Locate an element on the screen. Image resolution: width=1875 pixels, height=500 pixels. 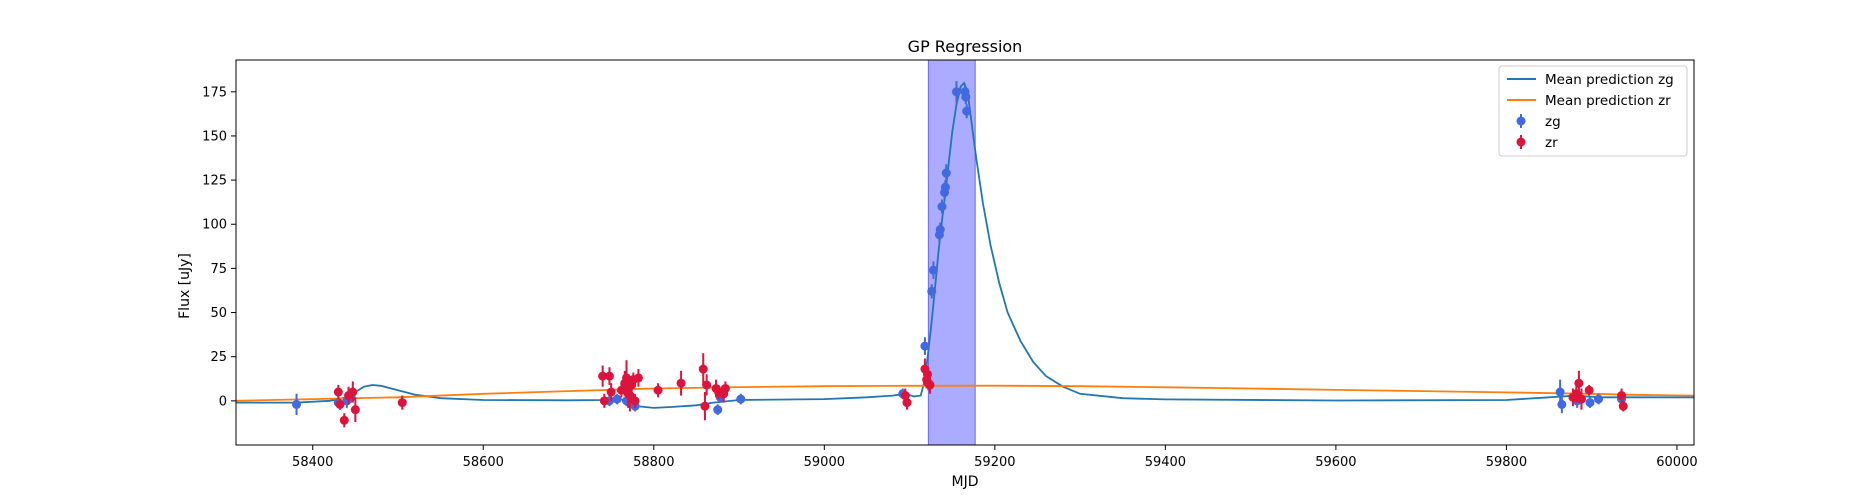
shaded-region is located at coordinates (951, 252).